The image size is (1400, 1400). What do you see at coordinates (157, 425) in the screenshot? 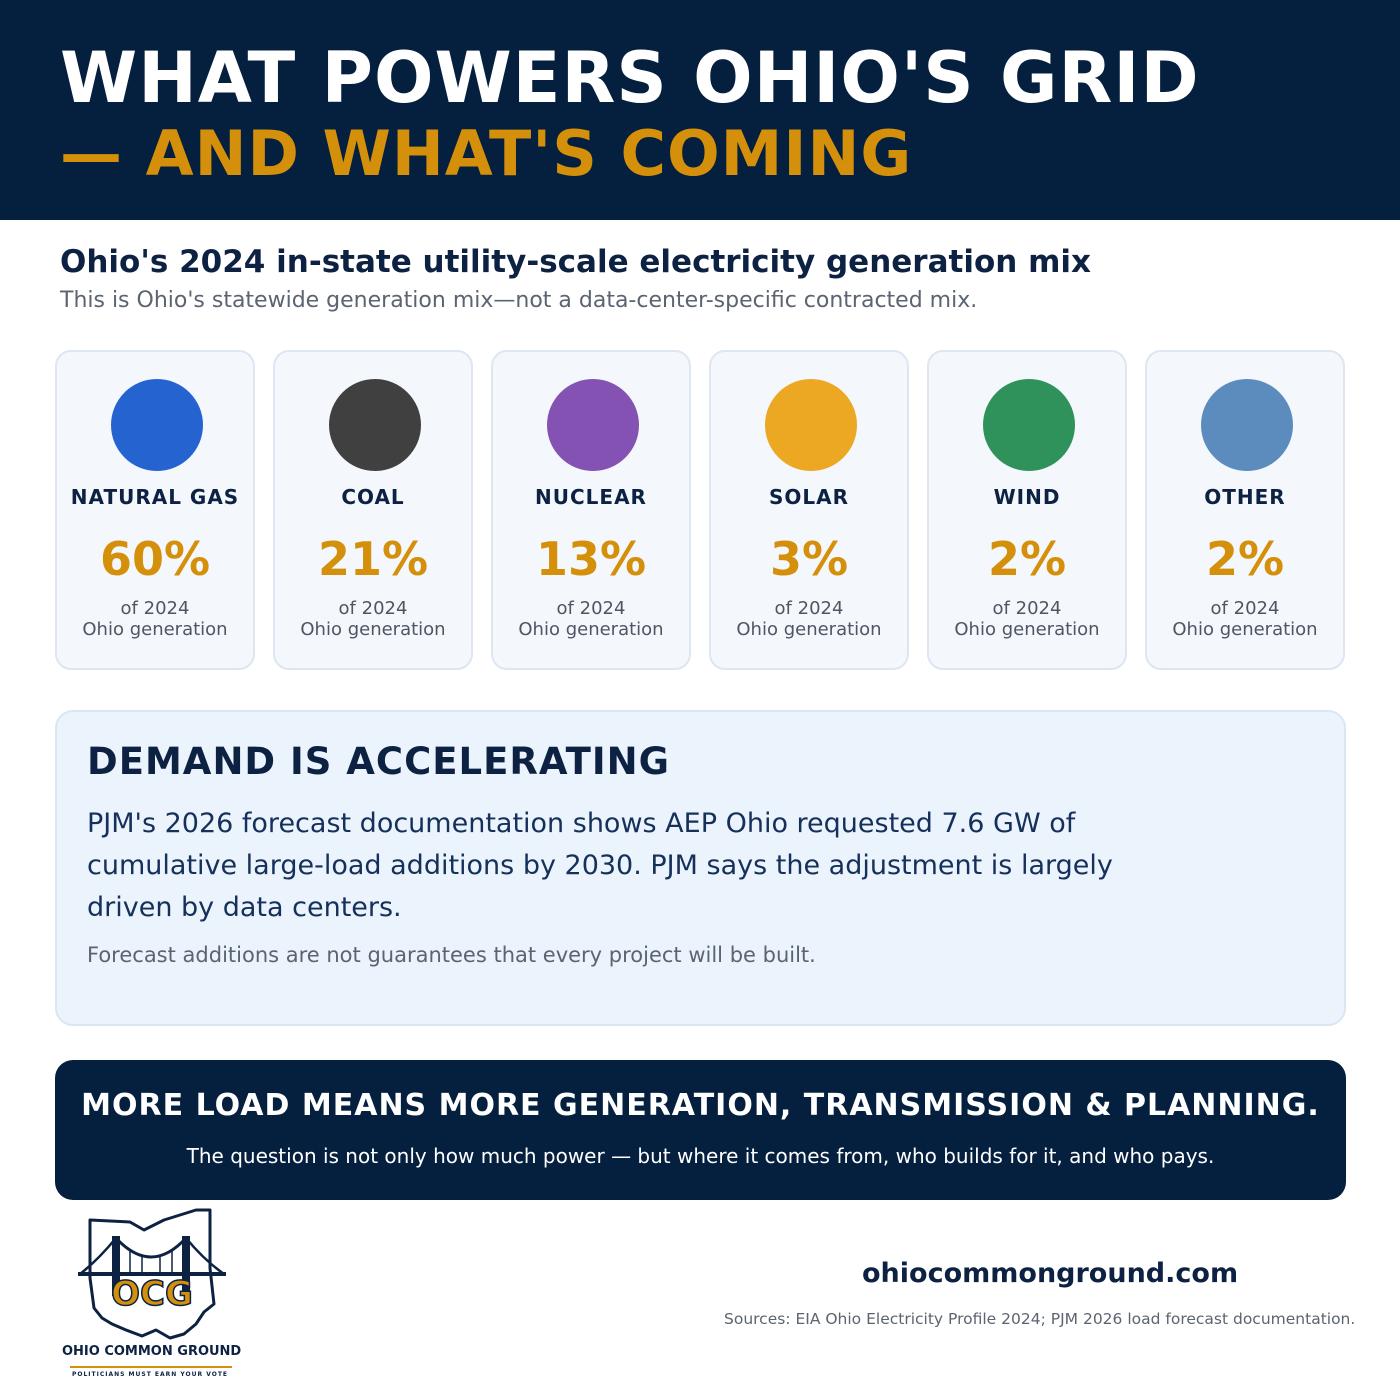
I see `natural-gas-dot-icon` at bounding box center [157, 425].